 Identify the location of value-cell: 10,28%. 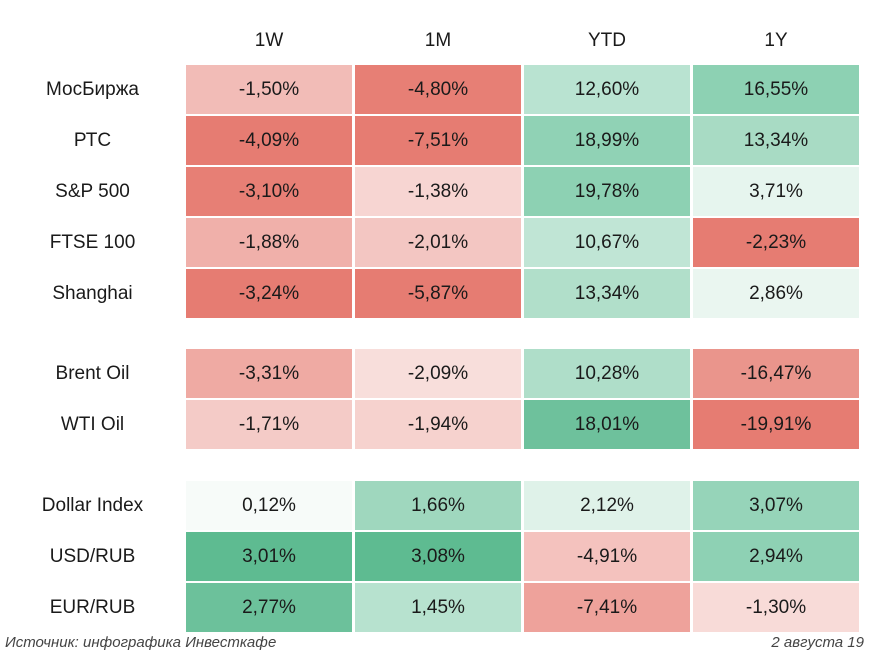
(607, 373).